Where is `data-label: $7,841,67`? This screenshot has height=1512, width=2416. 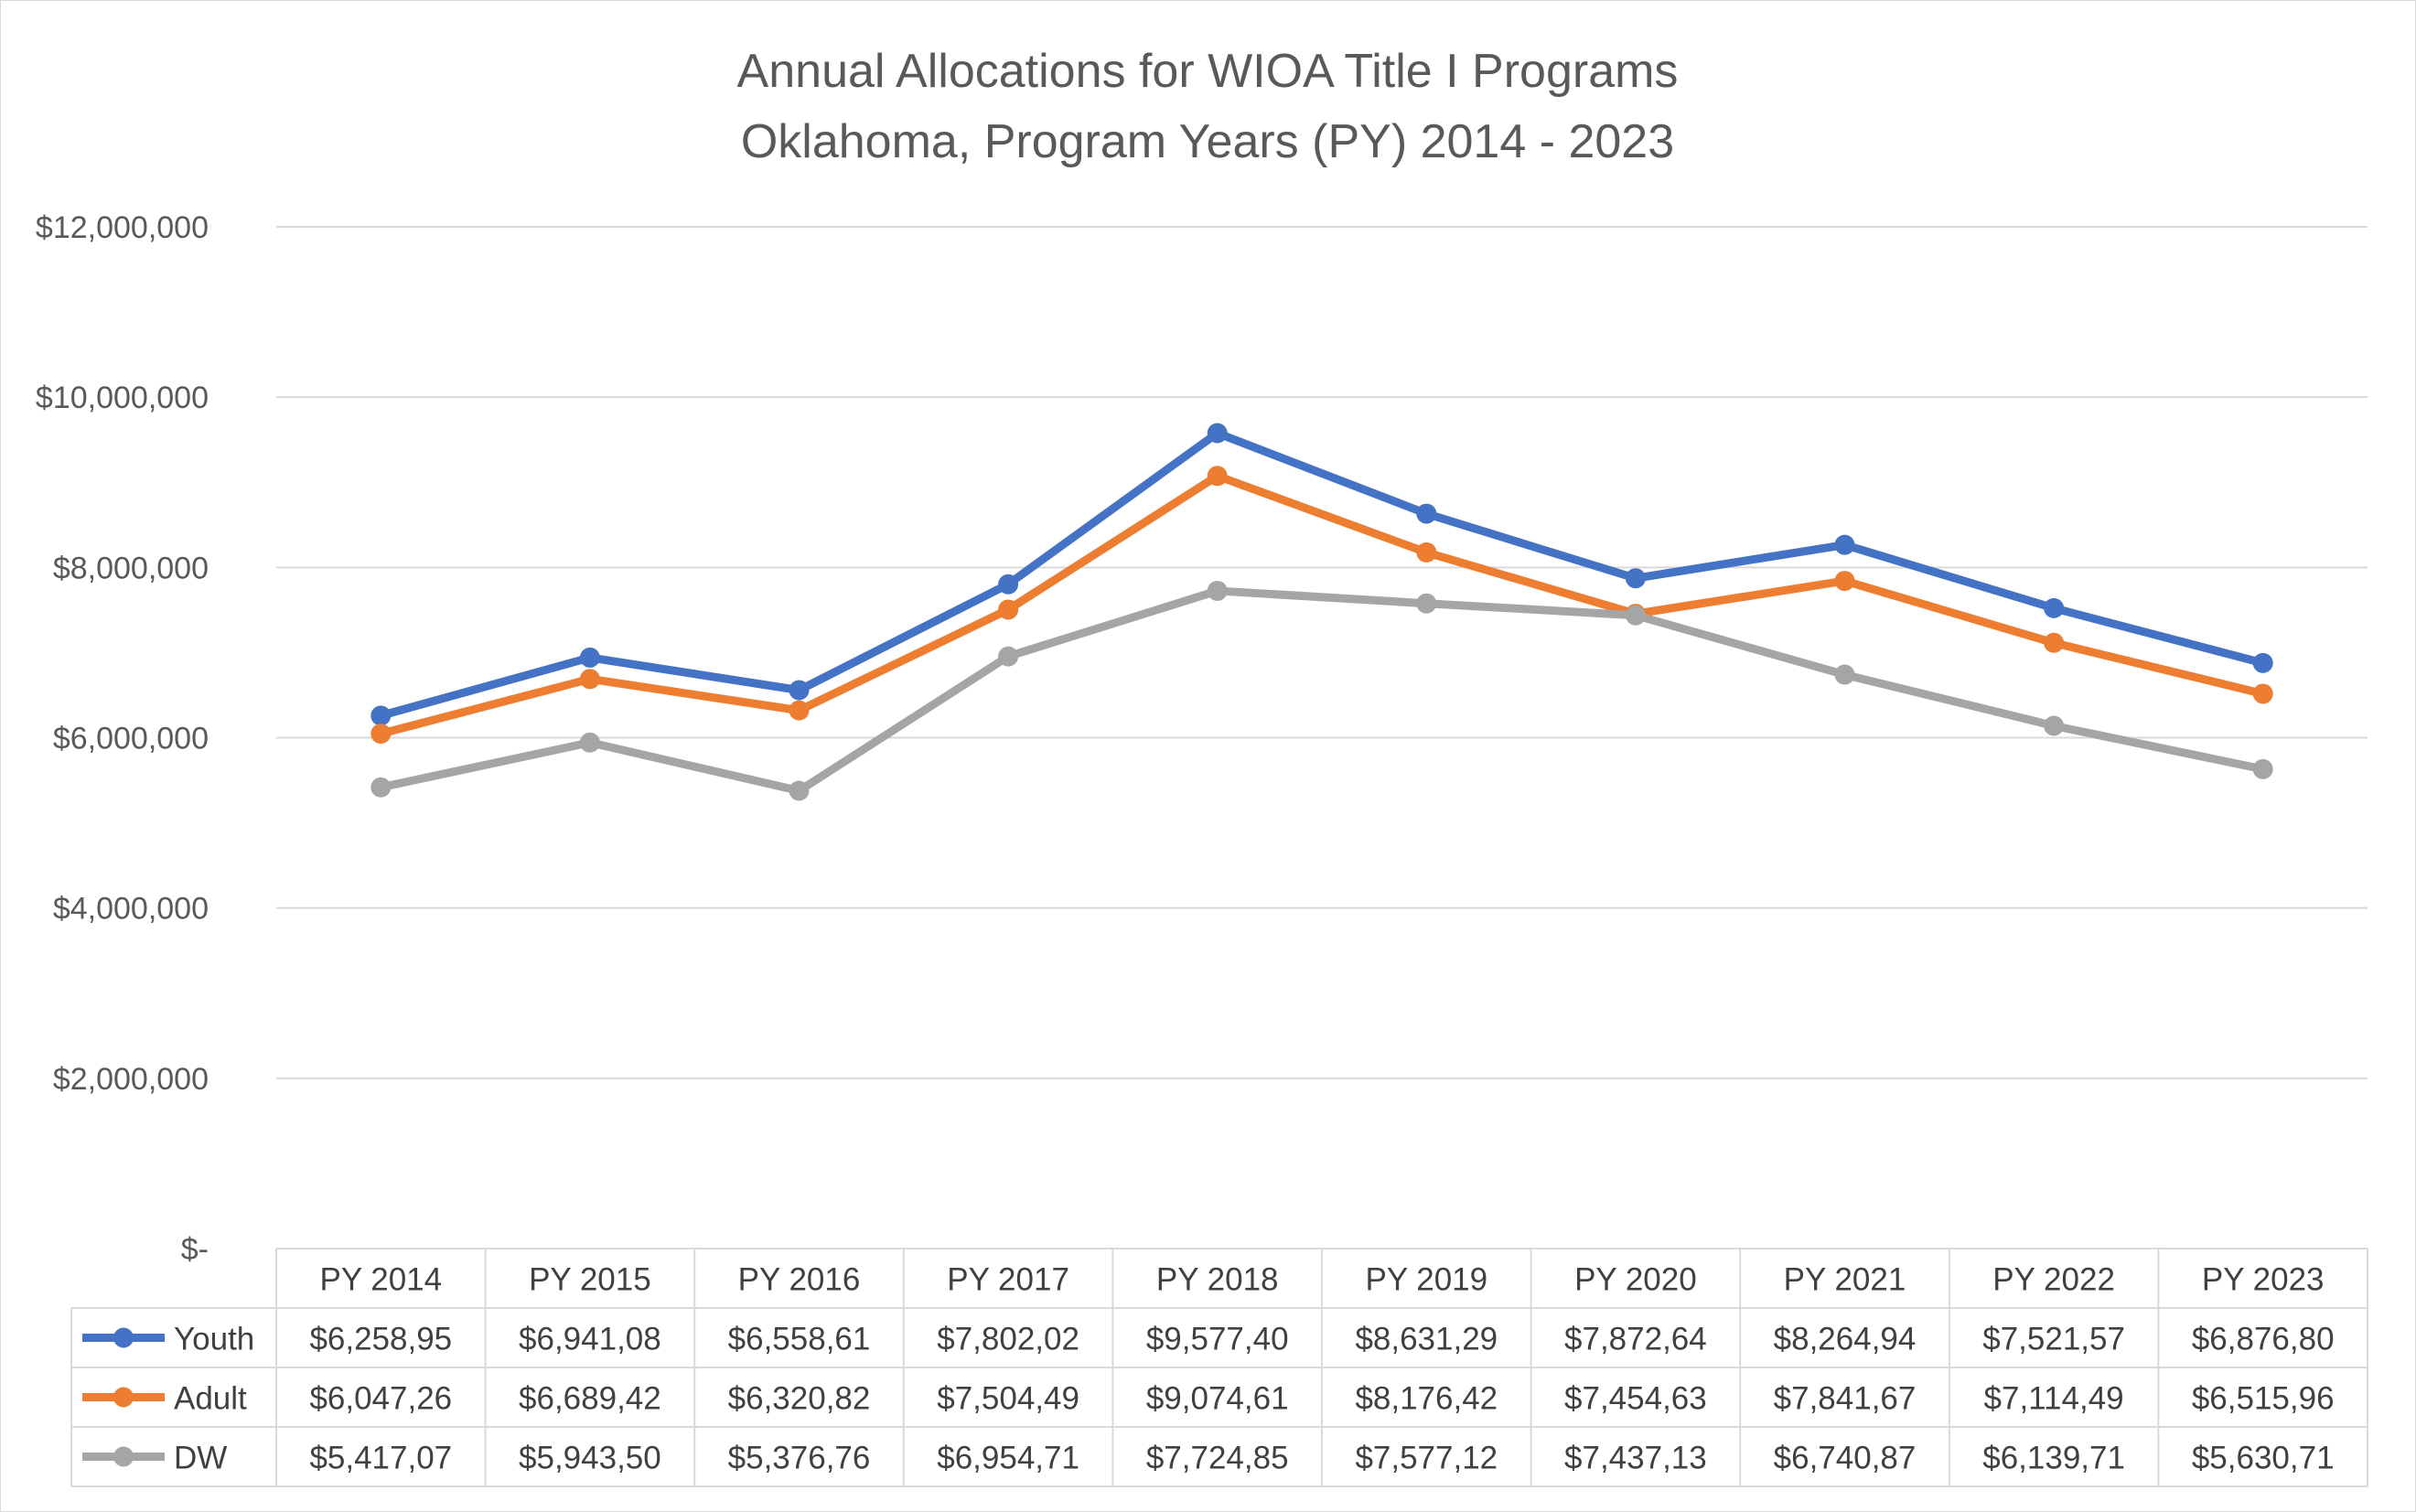 data-label: $7,841,67 is located at coordinates (1845, 1399).